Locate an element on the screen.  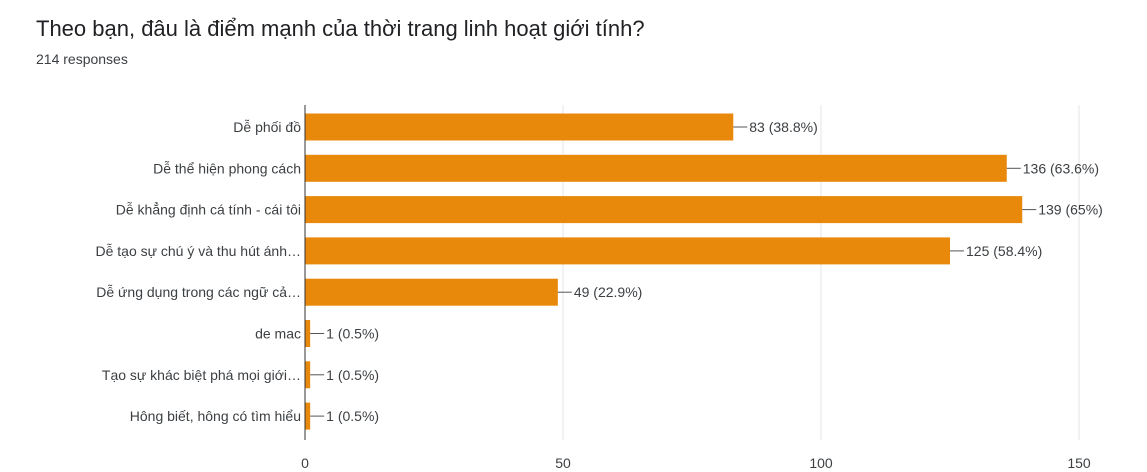
category-label: Dễ thể hiện phong cách is located at coordinates (227, 168).